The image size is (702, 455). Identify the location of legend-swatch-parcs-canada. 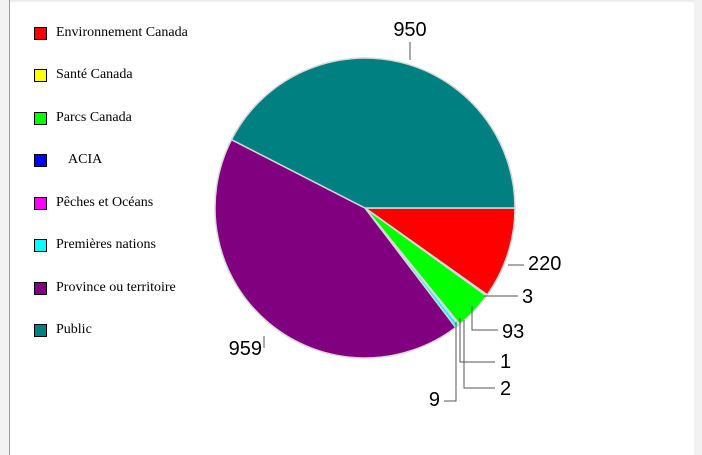
(40, 118).